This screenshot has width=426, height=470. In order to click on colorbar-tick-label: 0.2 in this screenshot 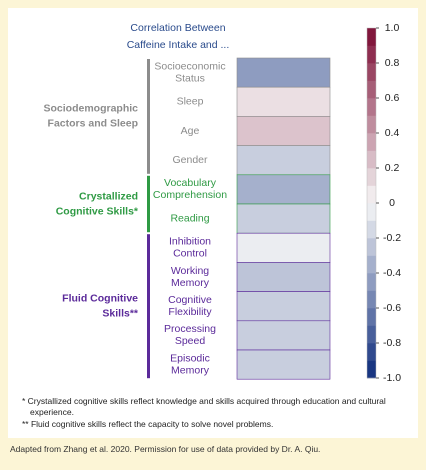, I will do `click(392, 168)`.